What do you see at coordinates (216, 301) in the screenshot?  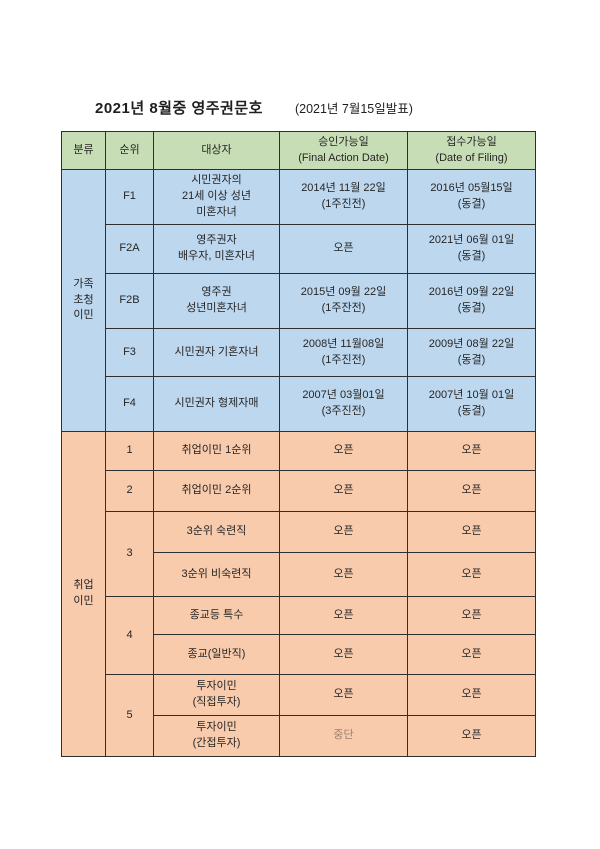 I see `target-cell: 영주권 성년미혼자녀` at bounding box center [216, 301].